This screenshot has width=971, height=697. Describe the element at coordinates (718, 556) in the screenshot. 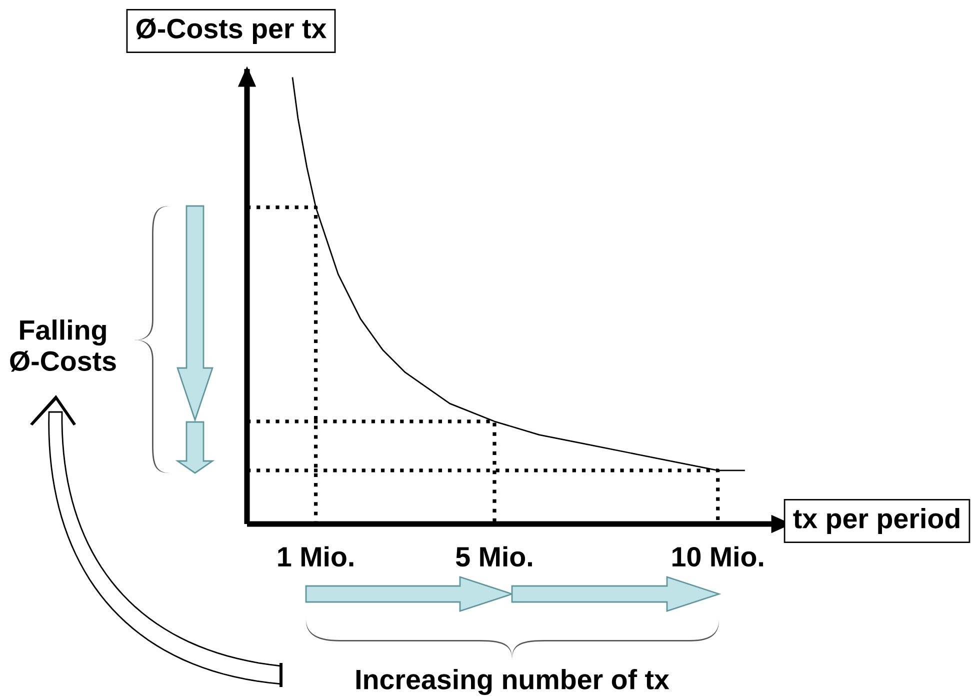

I see `x-tick-label: 10 Mio.` at that location.